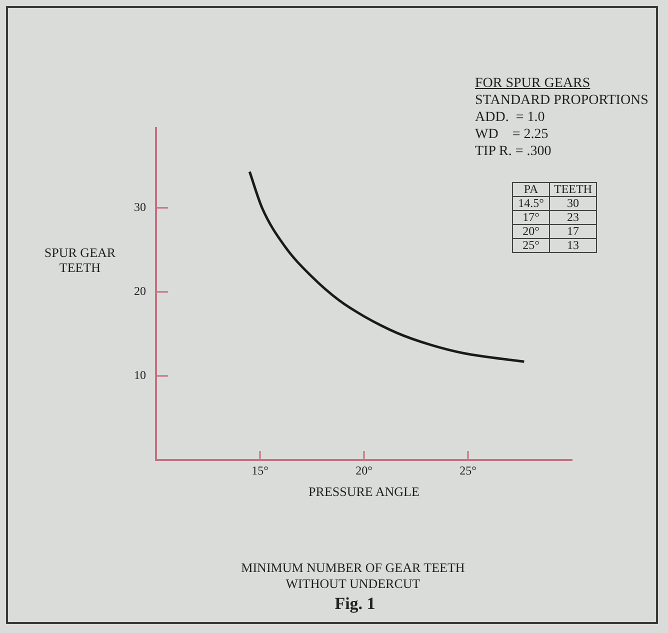  I want to click on annotation: 30, so click(573, 203).